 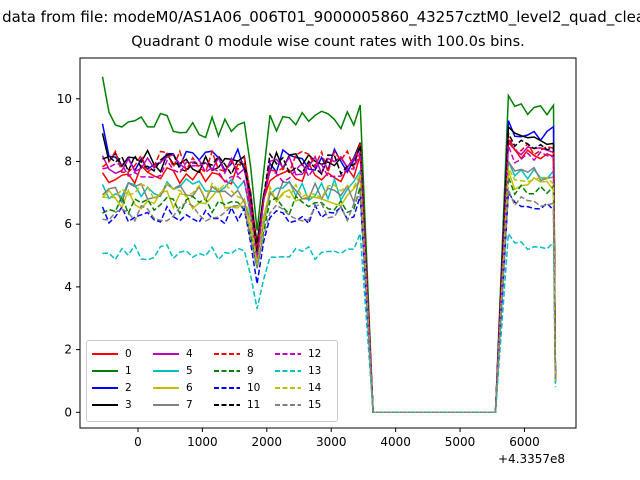 I want to click on legend-label: 0, so click(x=128, y=353).